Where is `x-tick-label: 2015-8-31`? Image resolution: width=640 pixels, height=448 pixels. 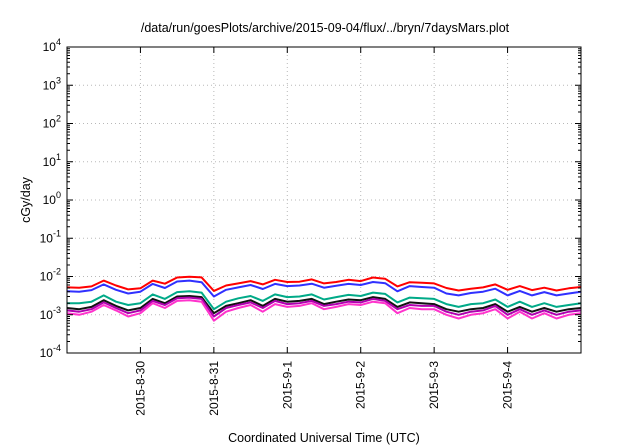
x-tick-label: 2015-8-31 is located at coordinates (214, 388).